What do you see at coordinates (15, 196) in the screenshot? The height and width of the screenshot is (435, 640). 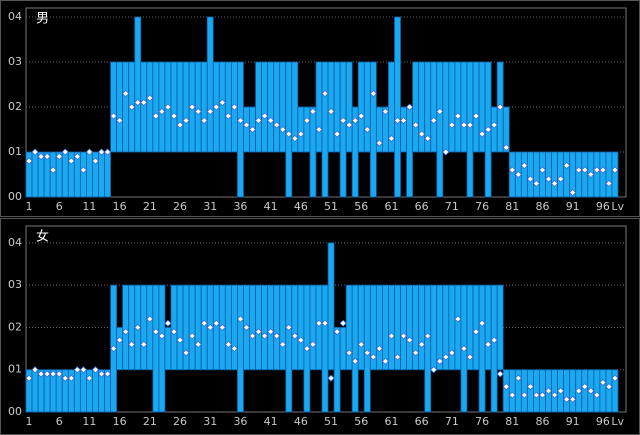 I see `y-tick-label: 00` at bounding box center [15, 196].